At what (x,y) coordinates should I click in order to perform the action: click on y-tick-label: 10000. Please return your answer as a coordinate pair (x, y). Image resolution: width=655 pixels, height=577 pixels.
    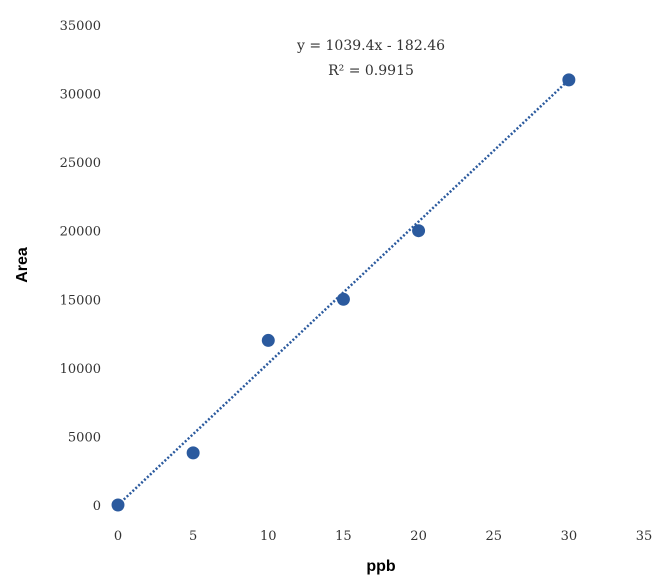
    Looking at the image, I should click on (80, 369).